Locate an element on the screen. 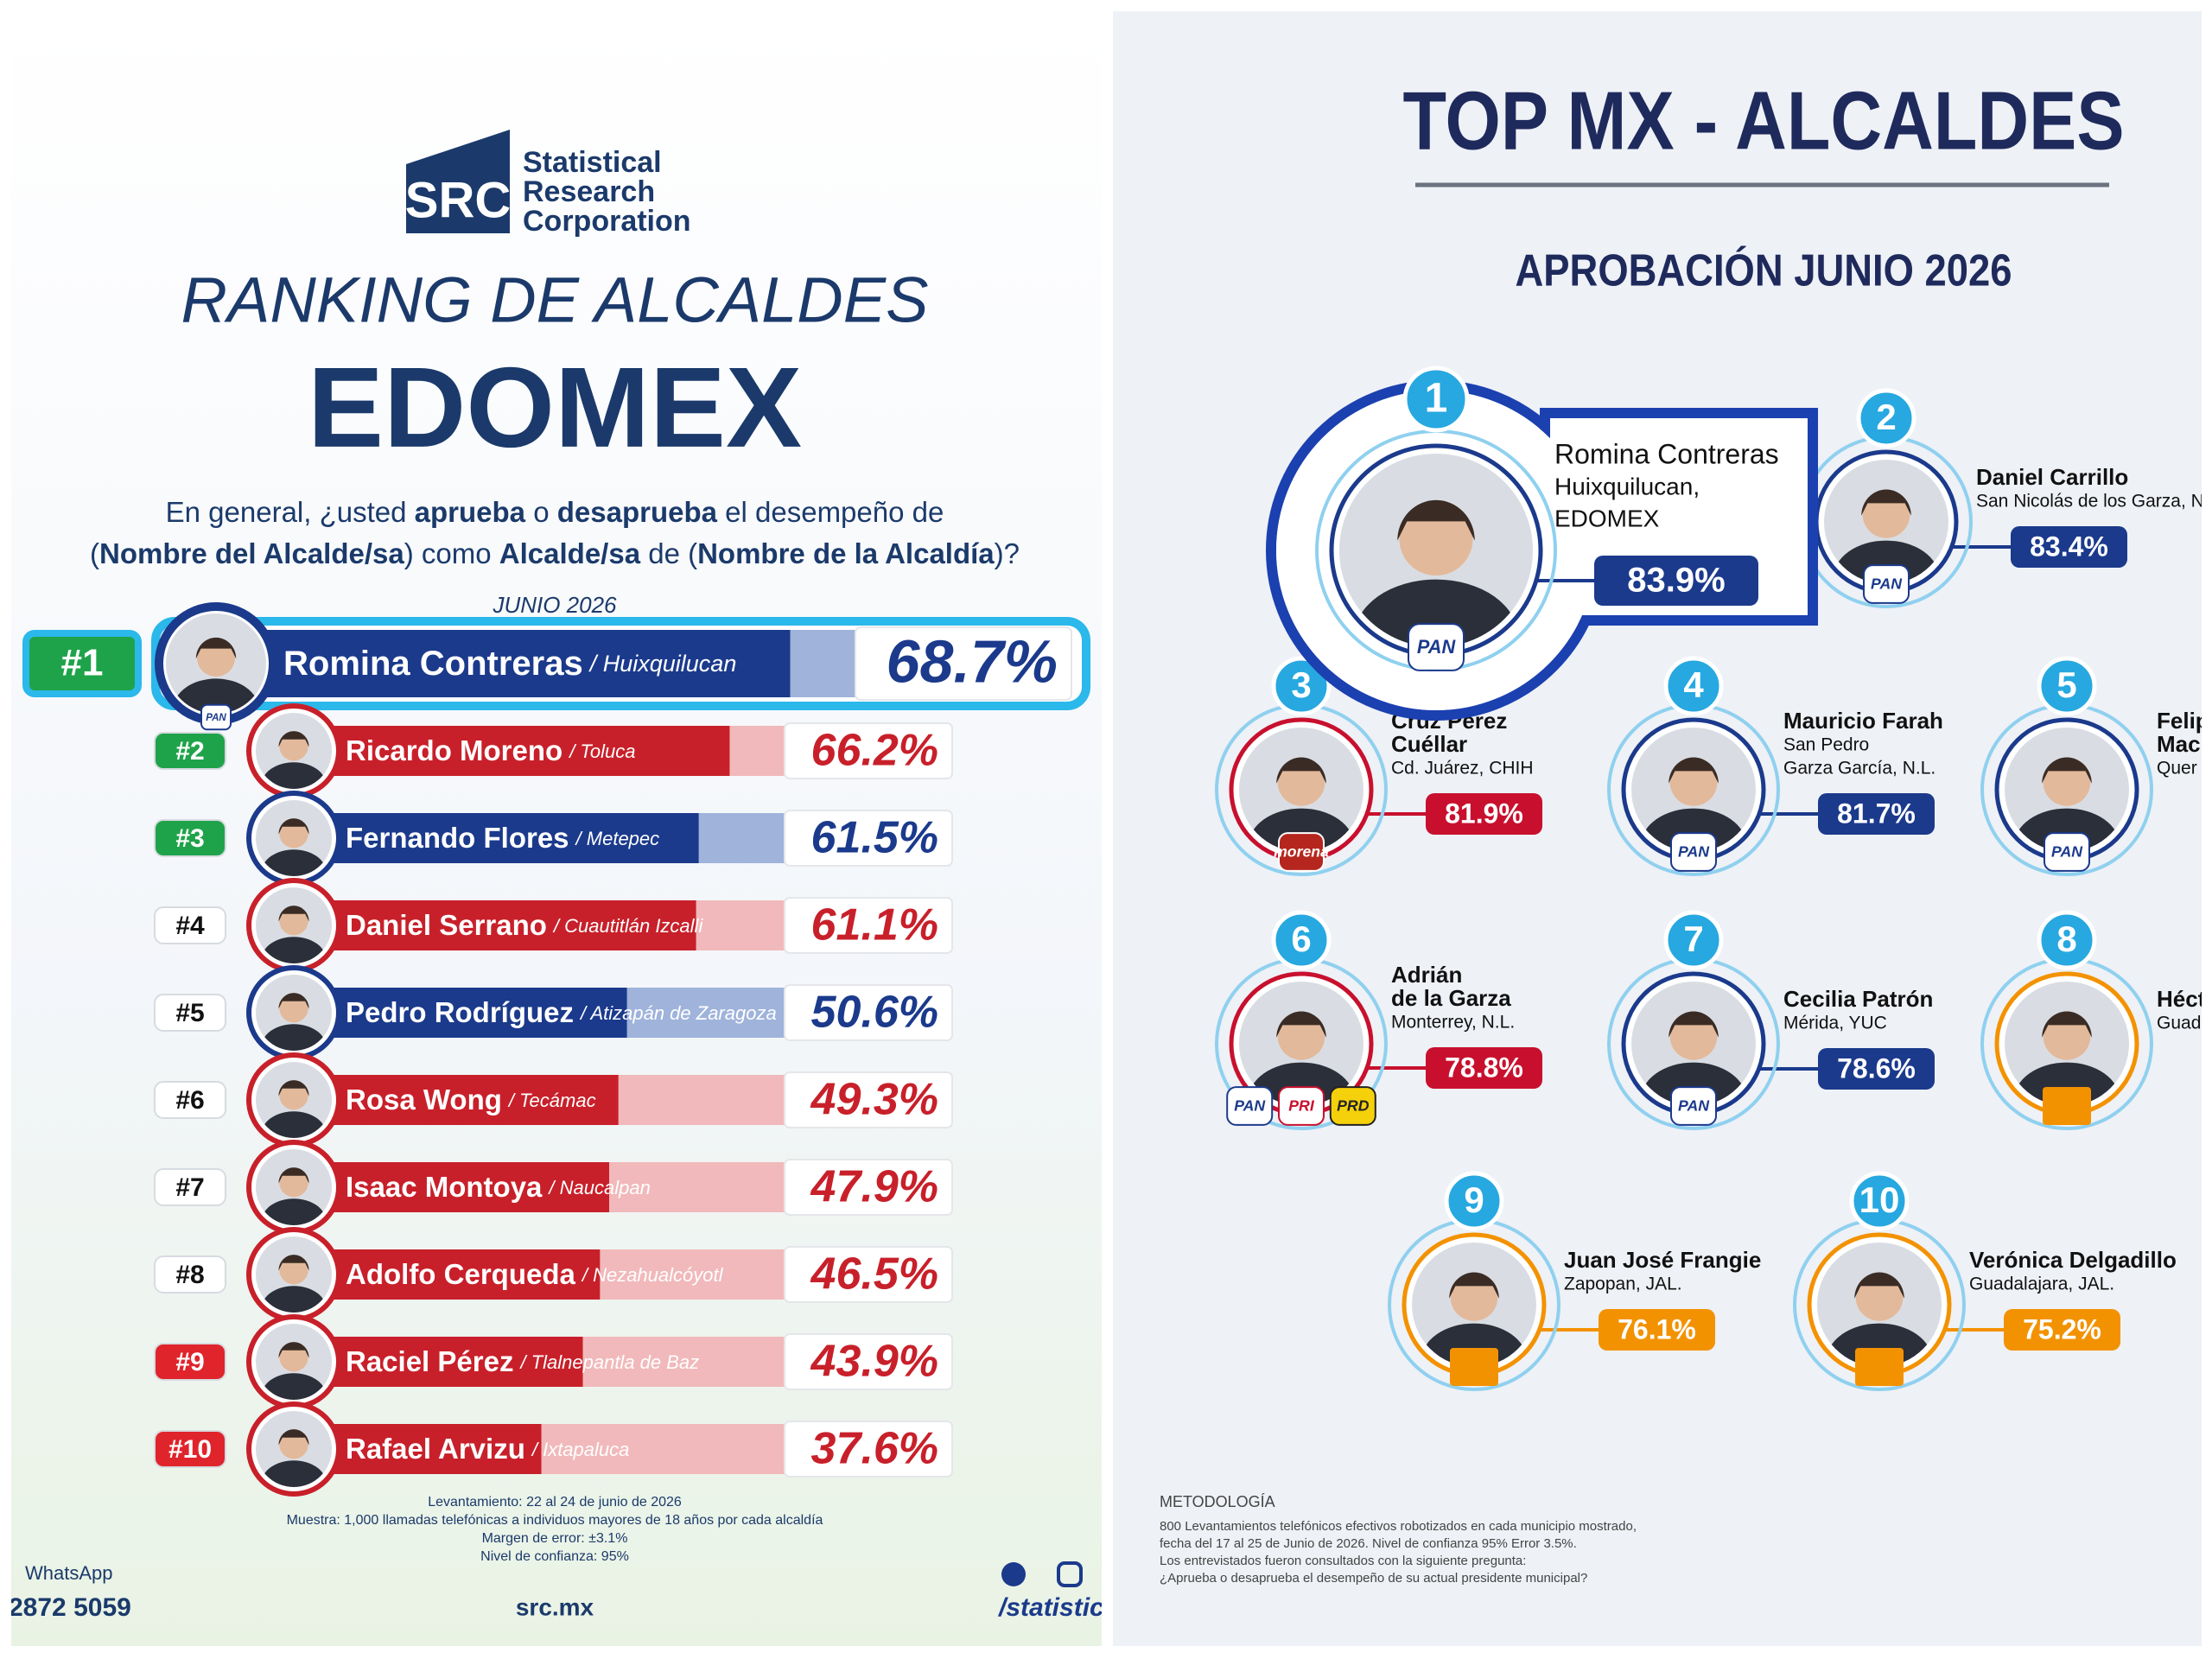  city: / Cuautitlán Izcalli is located at coordinates (628, 926).